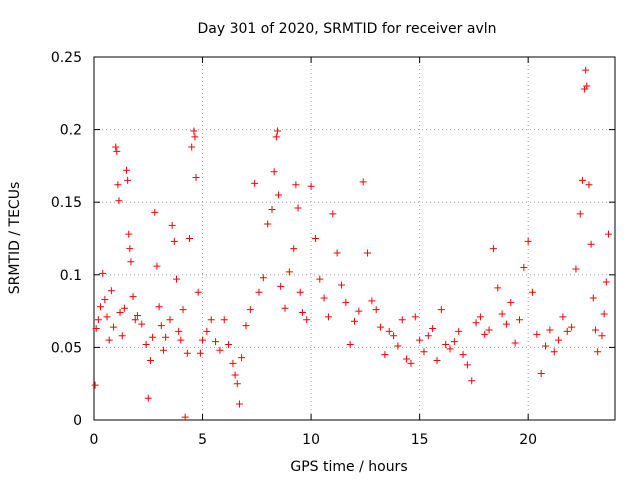 The image size is (640, 480). I want to click on y-tick-label: 0.1, so click(71, 276).